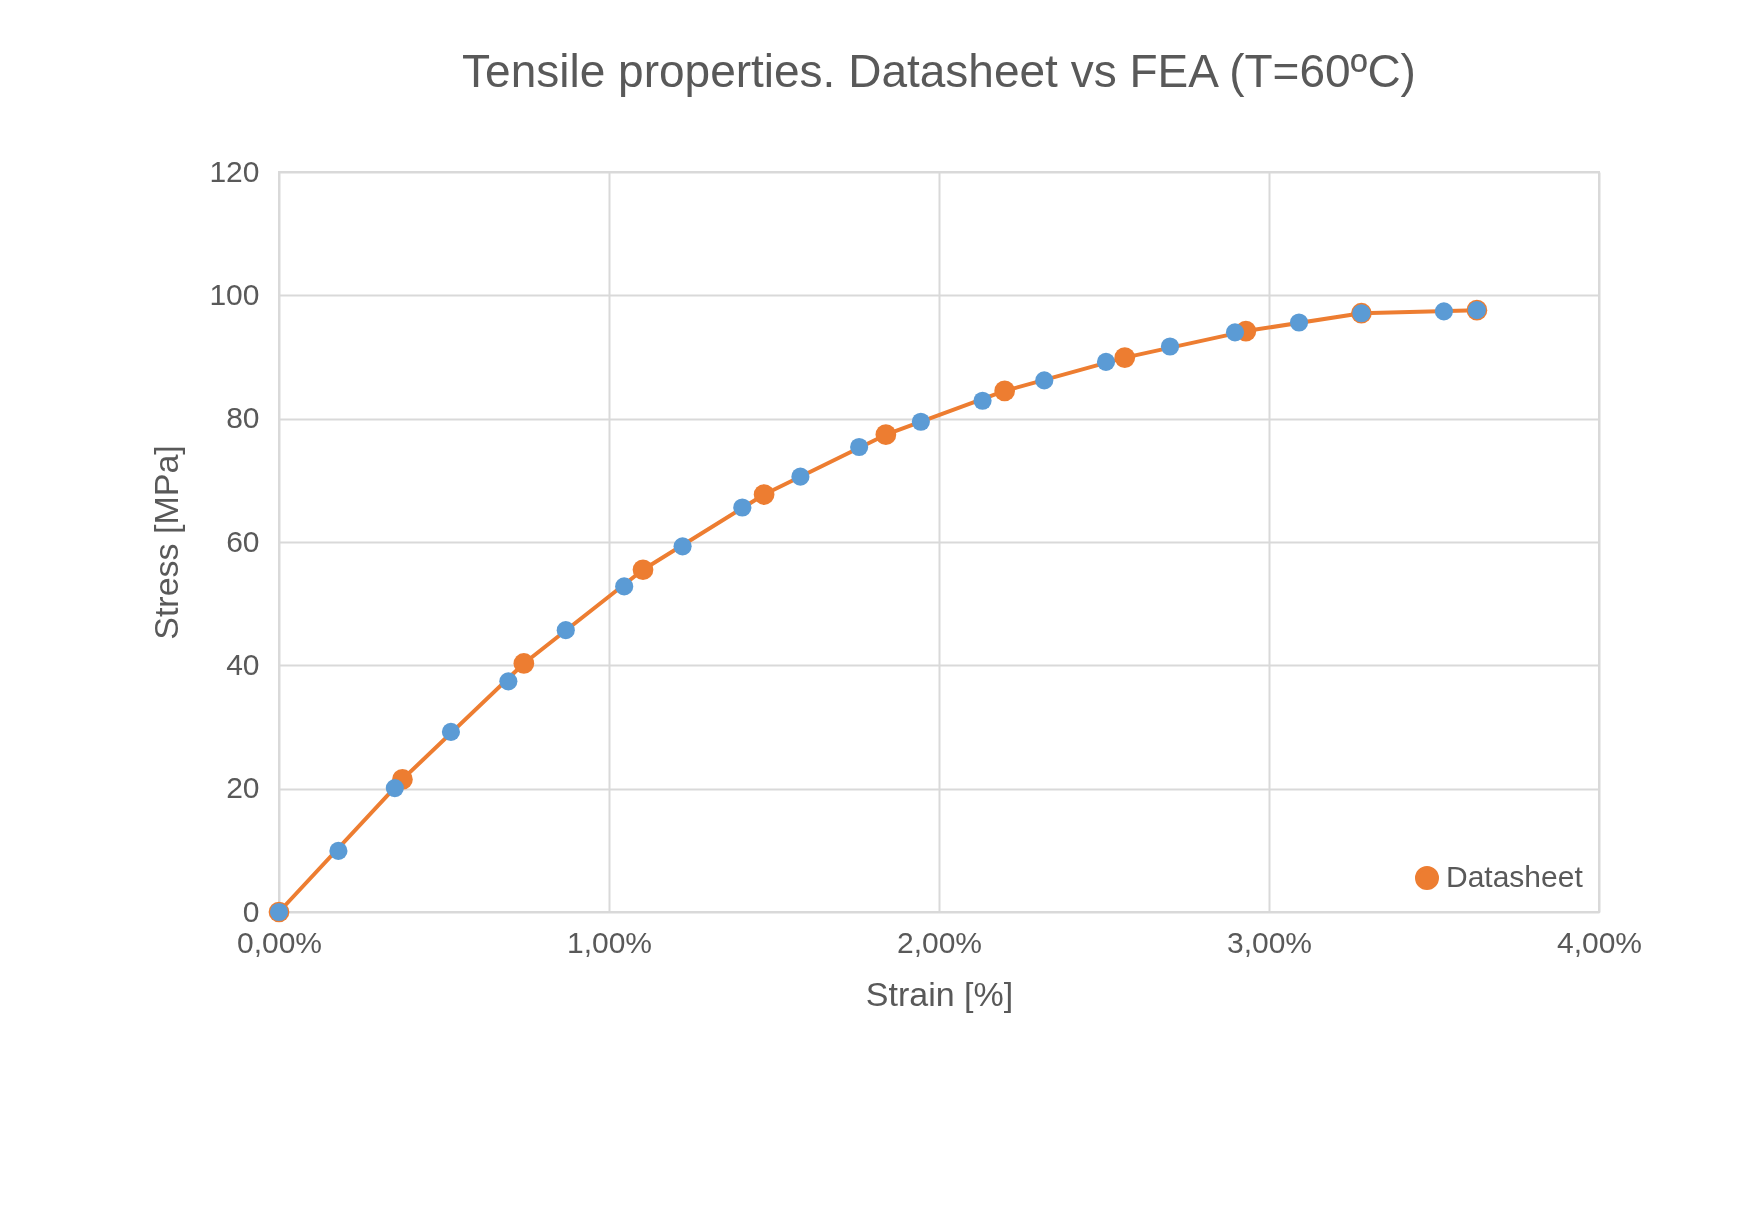 This screenshot has width=1737, height=1213. What do you see at coordinates (609, 942) in the screenshot?
I see `x-tick-label: 1,00%` at bounding box center [609, 942].